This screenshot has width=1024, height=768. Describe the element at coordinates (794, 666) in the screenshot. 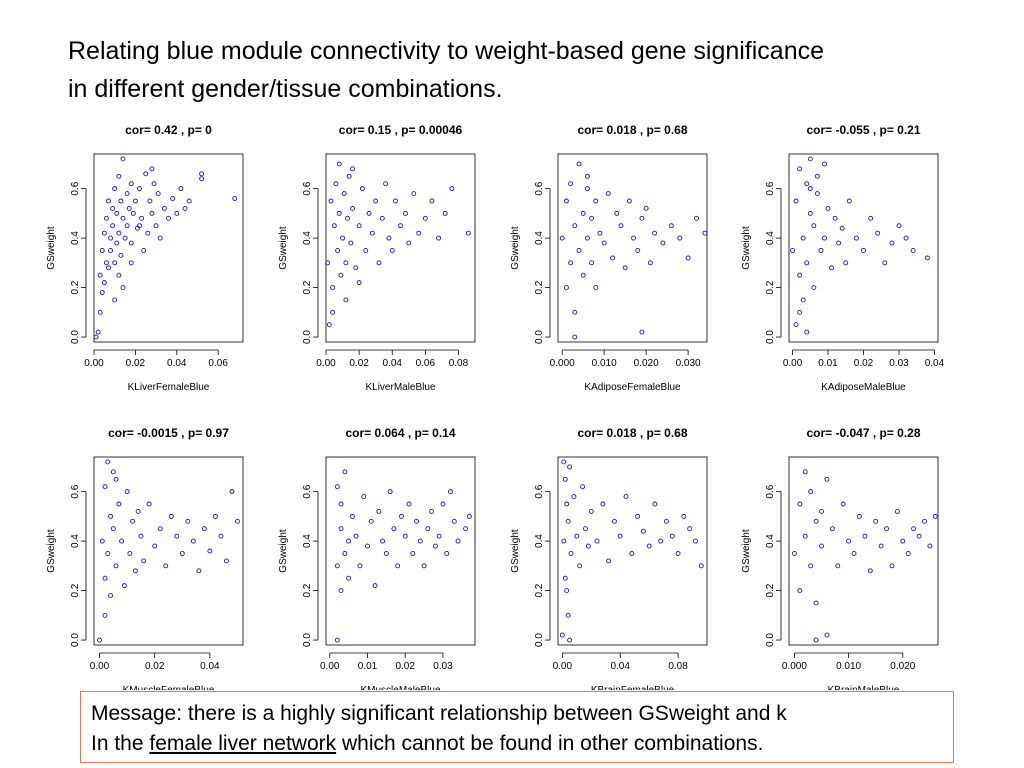

I see `x-tick-label: 0.000` at that location.